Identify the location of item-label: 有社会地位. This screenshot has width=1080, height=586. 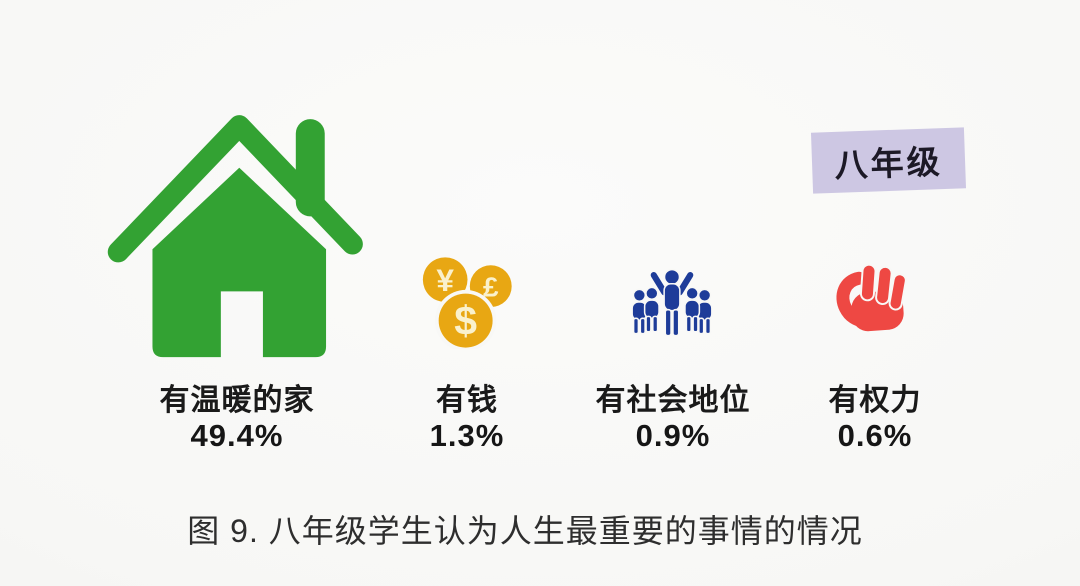
(673, 400).